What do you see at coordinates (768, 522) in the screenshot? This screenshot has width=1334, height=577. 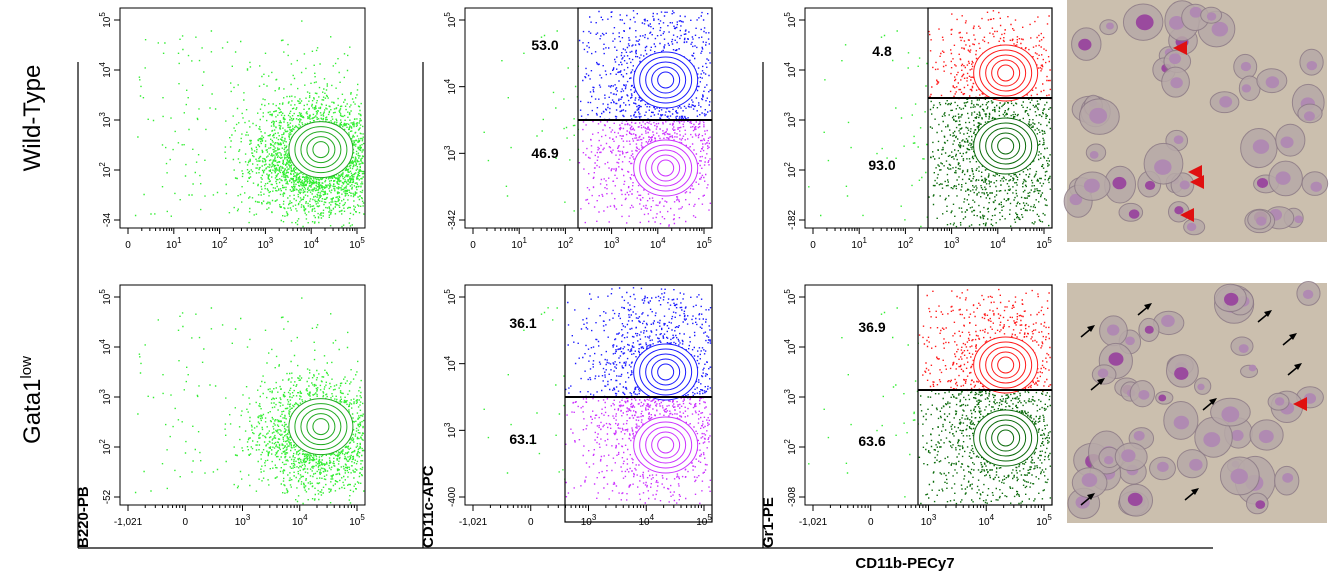 I see `y-axis-label: Gr1-PE` at bounding box center [768, 522].